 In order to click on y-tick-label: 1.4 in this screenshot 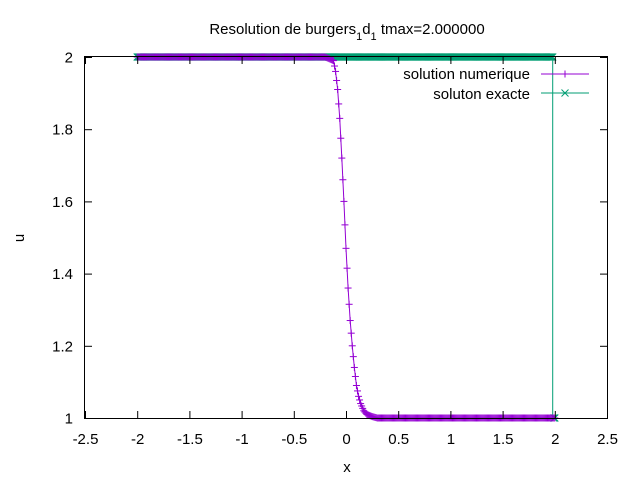, I will do `click(62, 274)`.